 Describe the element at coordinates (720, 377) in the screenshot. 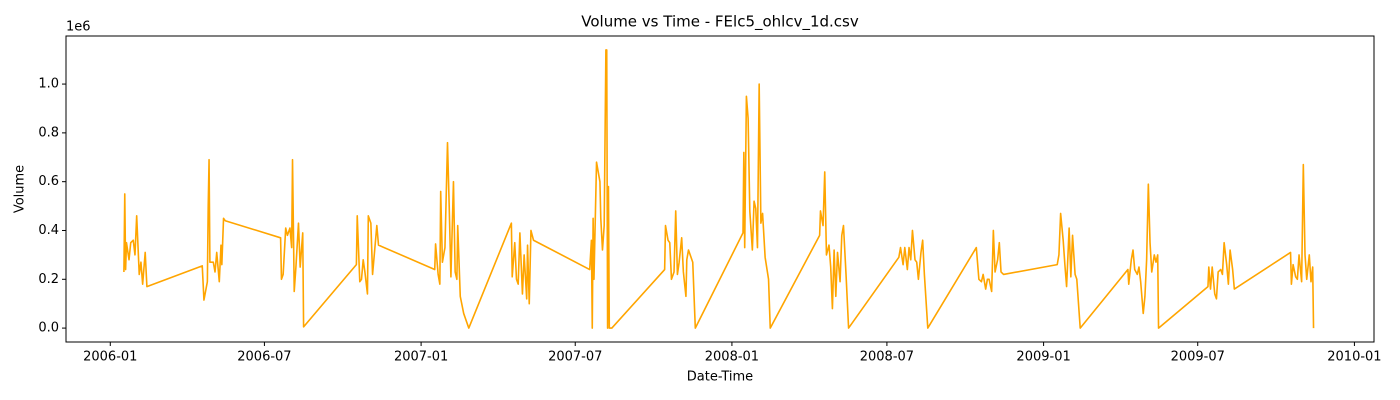

I see `x-axis-label: Date-Time` at that location.